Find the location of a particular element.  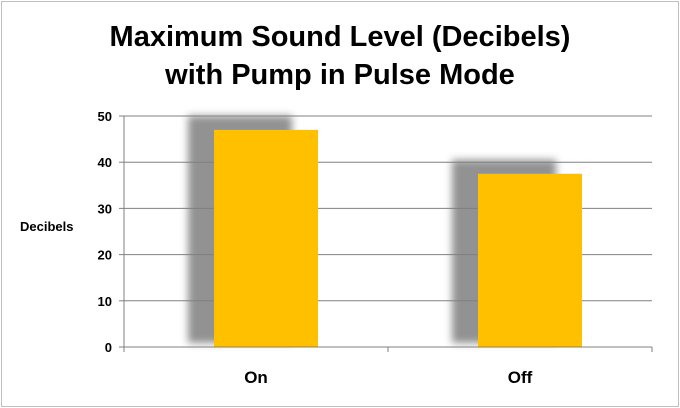

y-tick-label: 40 is located at coordinates (105, 162).